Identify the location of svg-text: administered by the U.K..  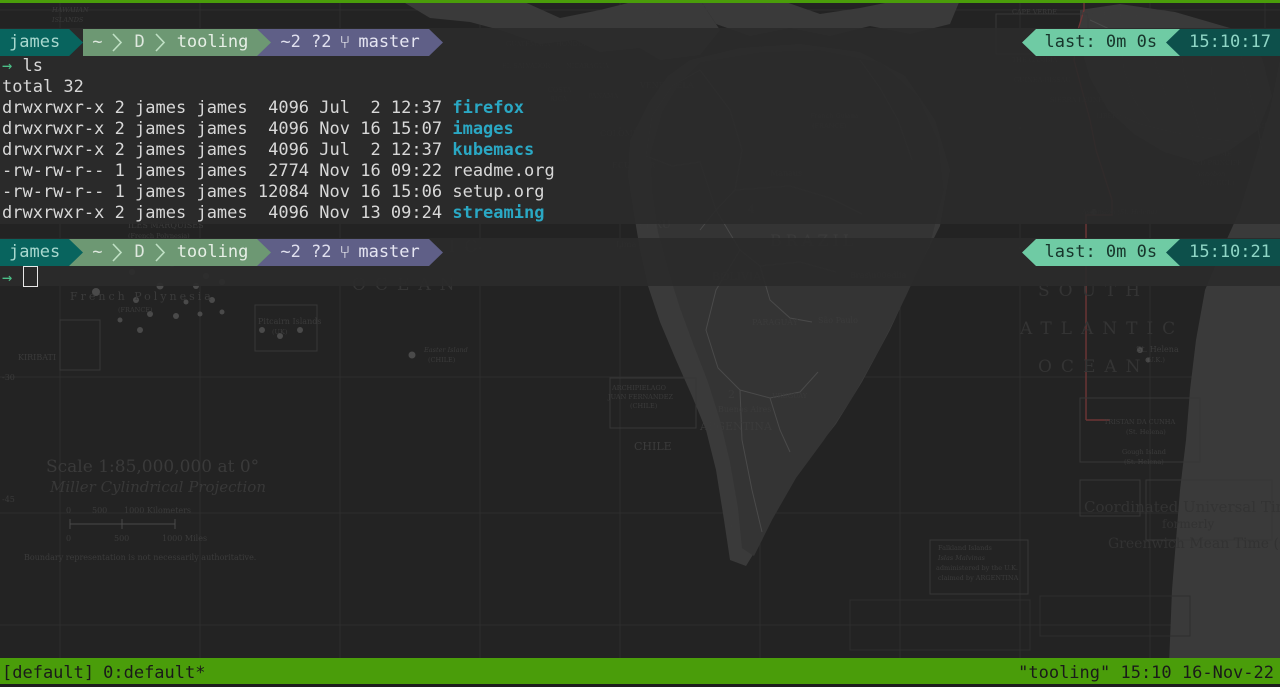
(977, 568).